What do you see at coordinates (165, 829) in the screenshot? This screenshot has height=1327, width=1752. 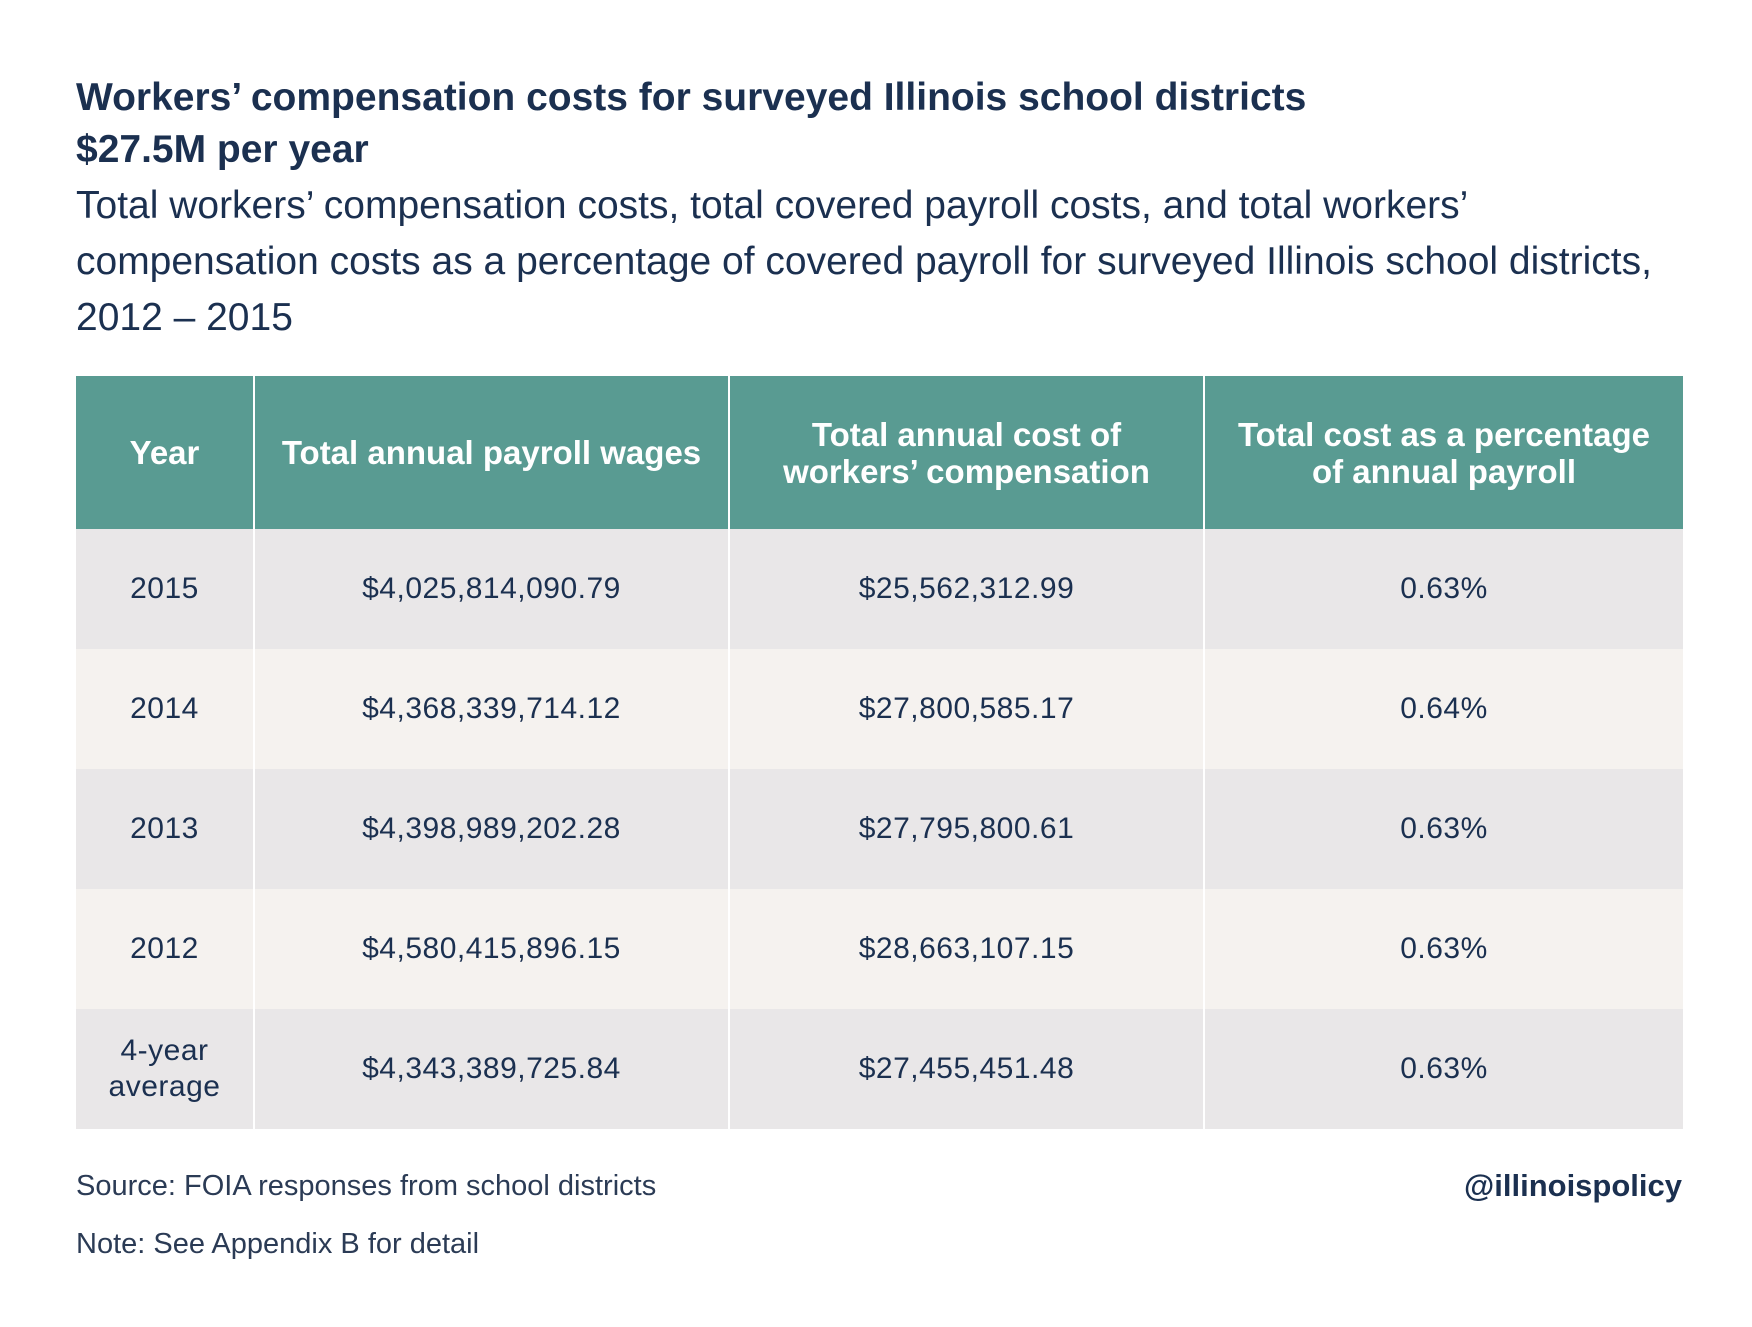 I see `table-cell-year: 2013` at bounding box center [165, 829].